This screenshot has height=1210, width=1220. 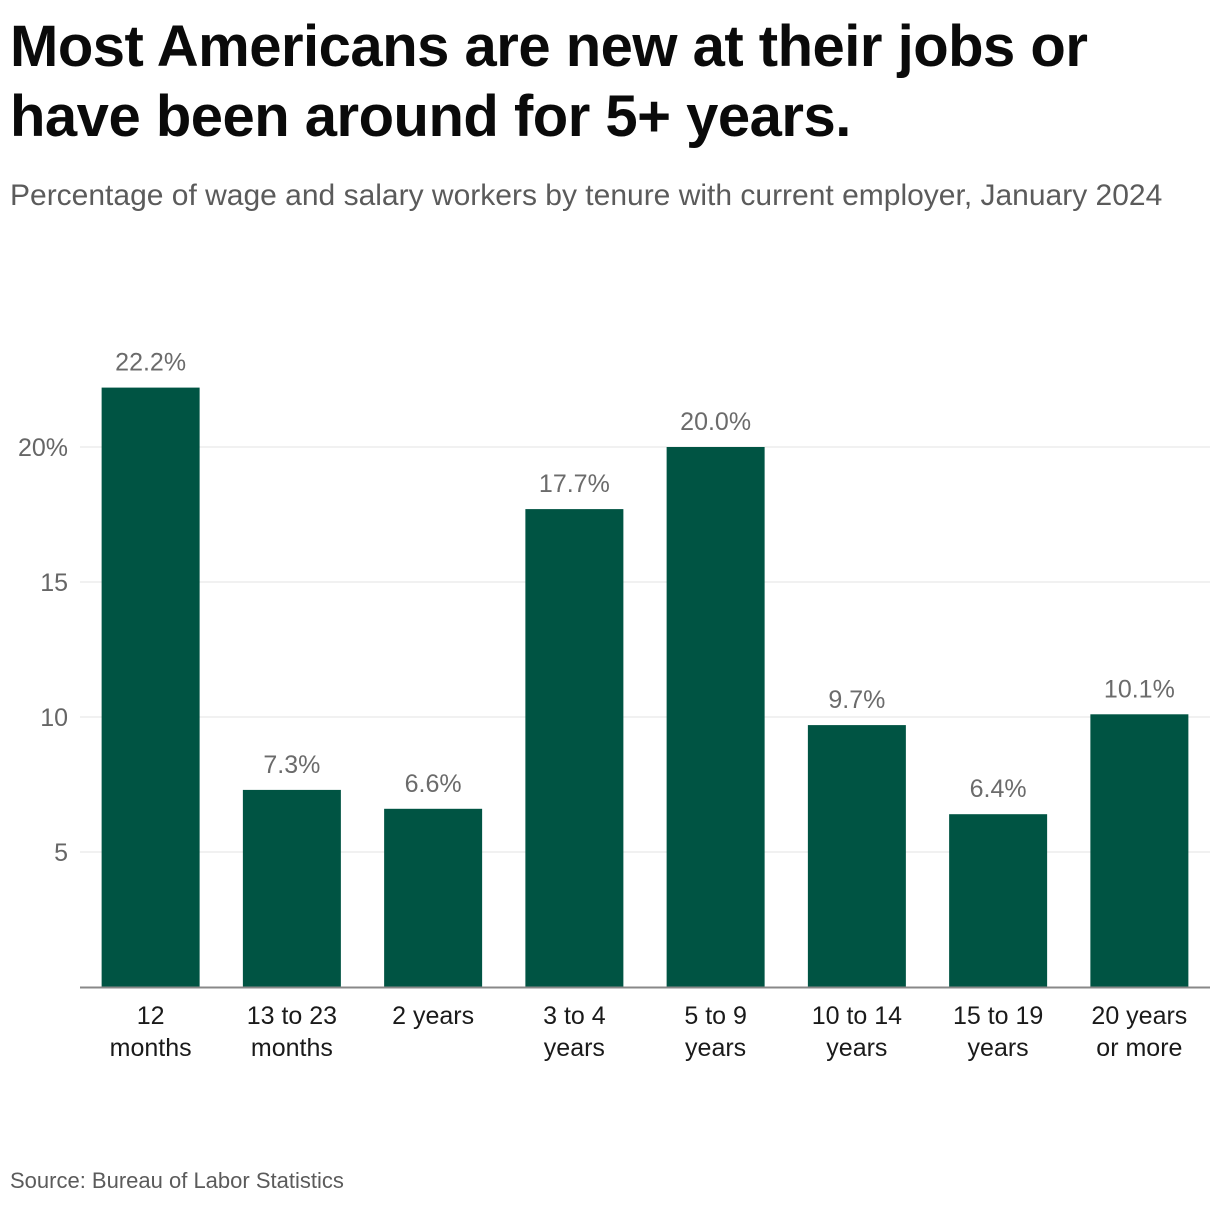 What do you see at coordinates (433, 1016) in the screenshot?
I see `x-category-label: 2 years` at bounding box center [433, 1016].